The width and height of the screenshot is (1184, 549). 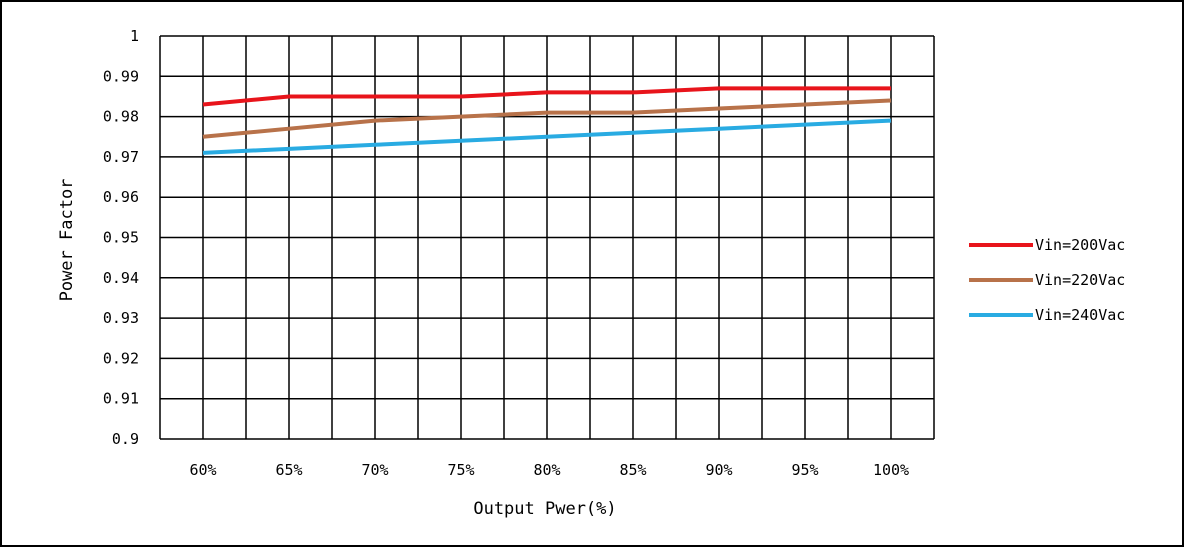 I want to click on y-tick-label: 0.99, so click(x=121, y=76).